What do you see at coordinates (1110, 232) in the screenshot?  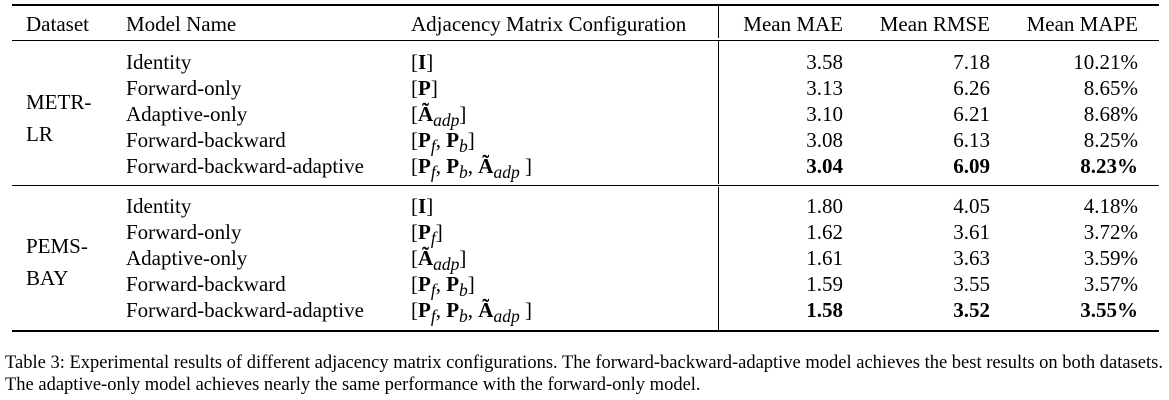 I see `mape-cell: 3.72%` at bounding box center [1110, 232].